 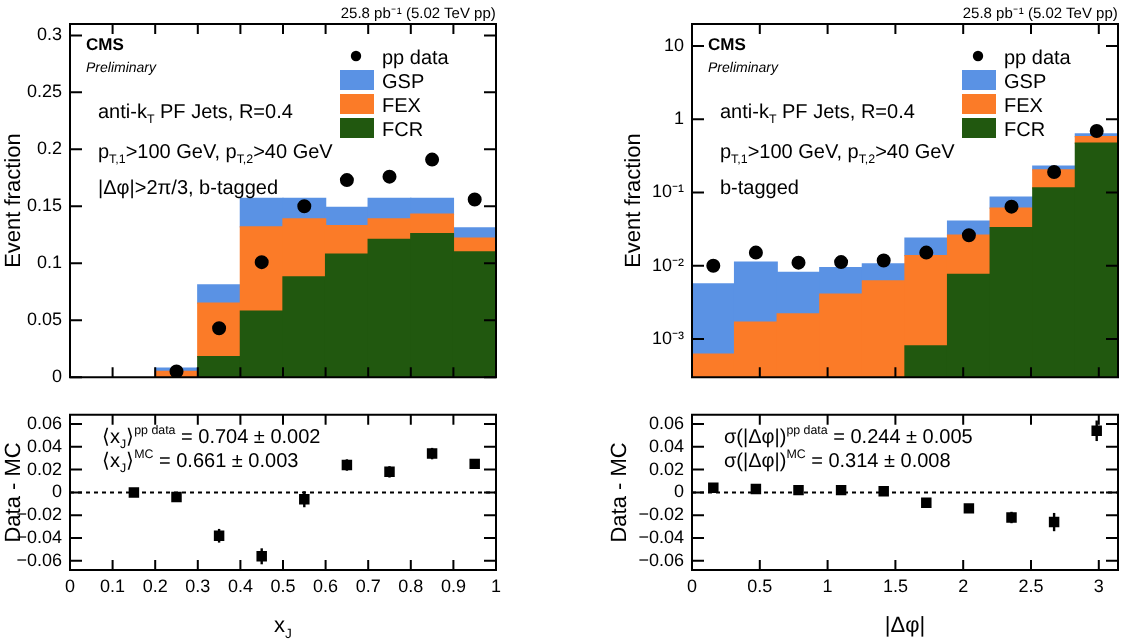 I want to click on y-tick-label: 10⁻³, so click(x=667, y=337).